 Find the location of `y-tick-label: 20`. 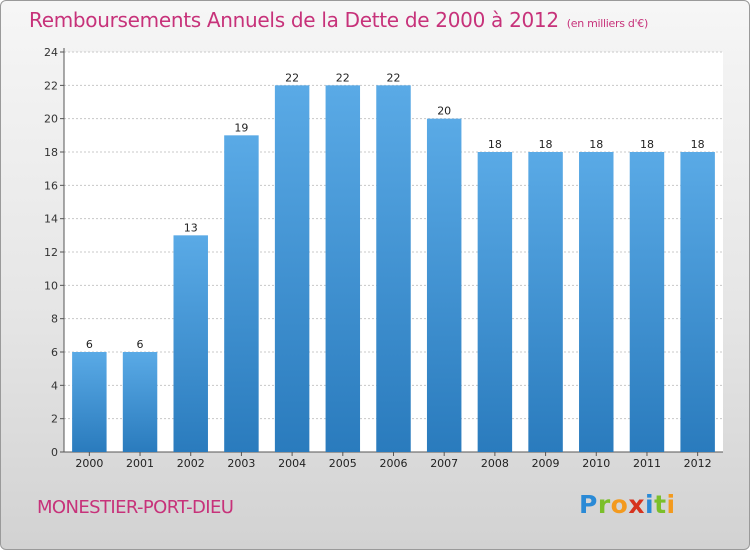

y-tick-label: 20 is located at coordinates (51, 119).